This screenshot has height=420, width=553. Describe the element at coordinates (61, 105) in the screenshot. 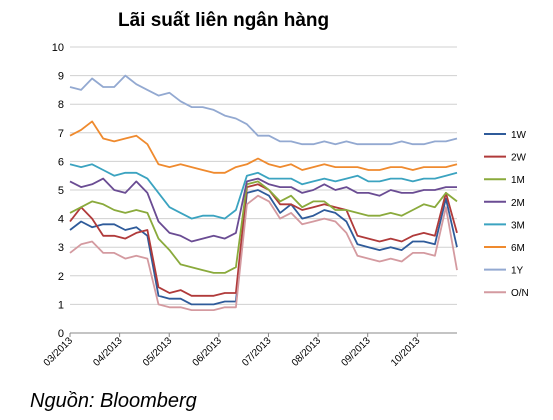

I see `y-tick-label: 8` at that location.